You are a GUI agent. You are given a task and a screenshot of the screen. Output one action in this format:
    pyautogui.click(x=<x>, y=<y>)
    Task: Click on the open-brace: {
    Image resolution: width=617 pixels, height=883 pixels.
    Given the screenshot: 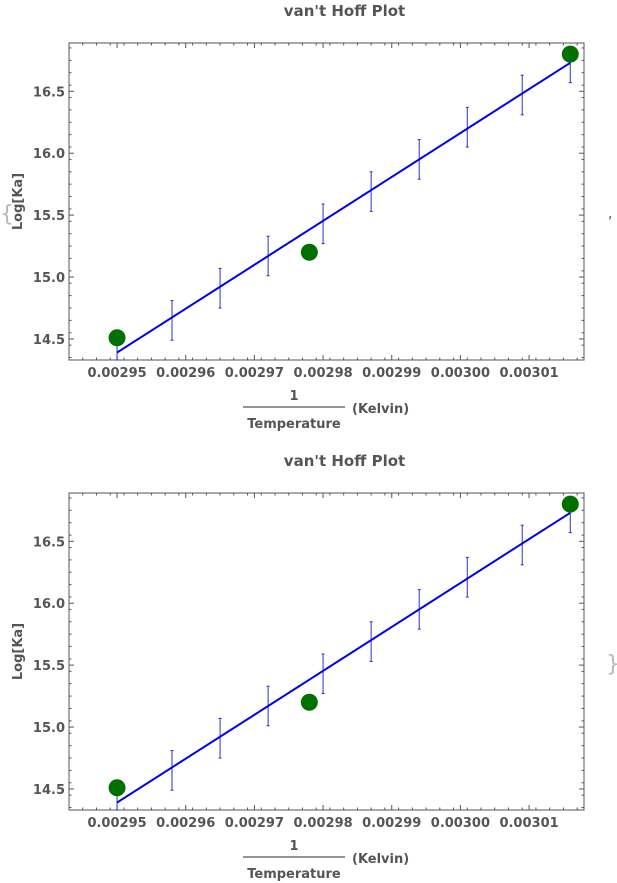 What is the action you would take?
    pyautogui.click(x=7, y=214)
    